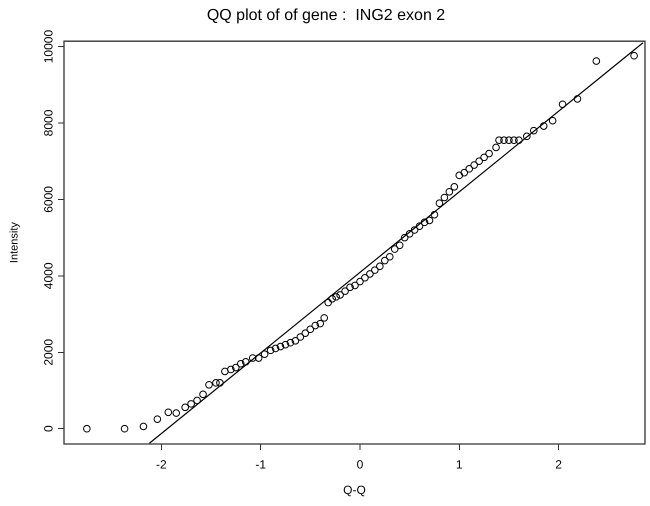  I want to click on y-tick-label: 10000, so click(48, 47).